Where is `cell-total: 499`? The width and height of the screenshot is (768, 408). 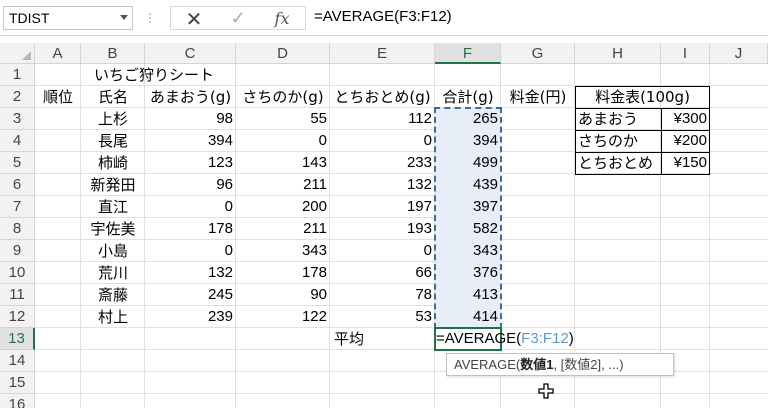 cell-total: 499 is located at coordinates (485, 162).